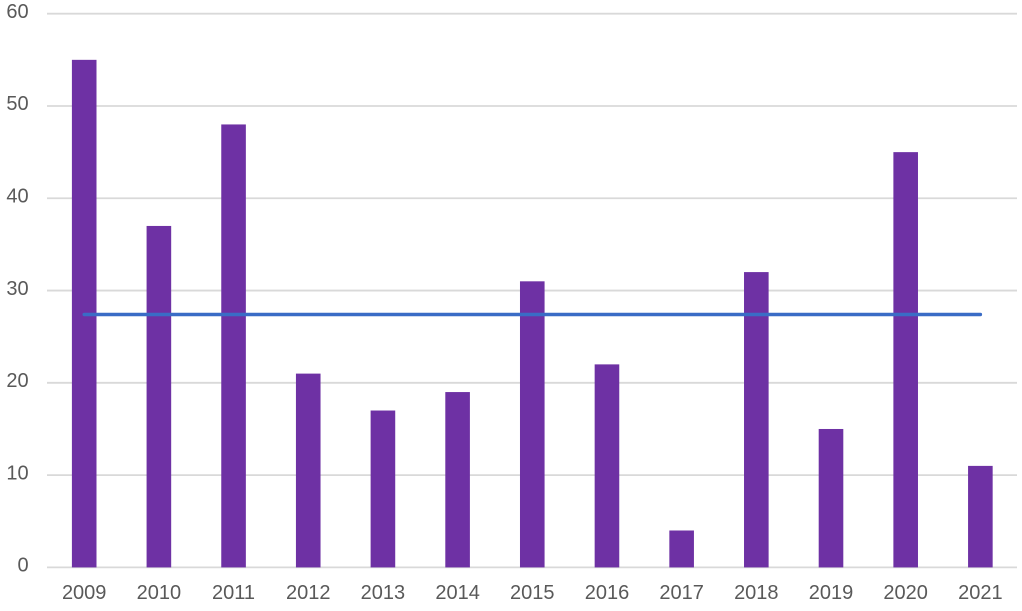 The image size is (1022, 611). I want to click on svg-text: 2020, so click(905, 593).